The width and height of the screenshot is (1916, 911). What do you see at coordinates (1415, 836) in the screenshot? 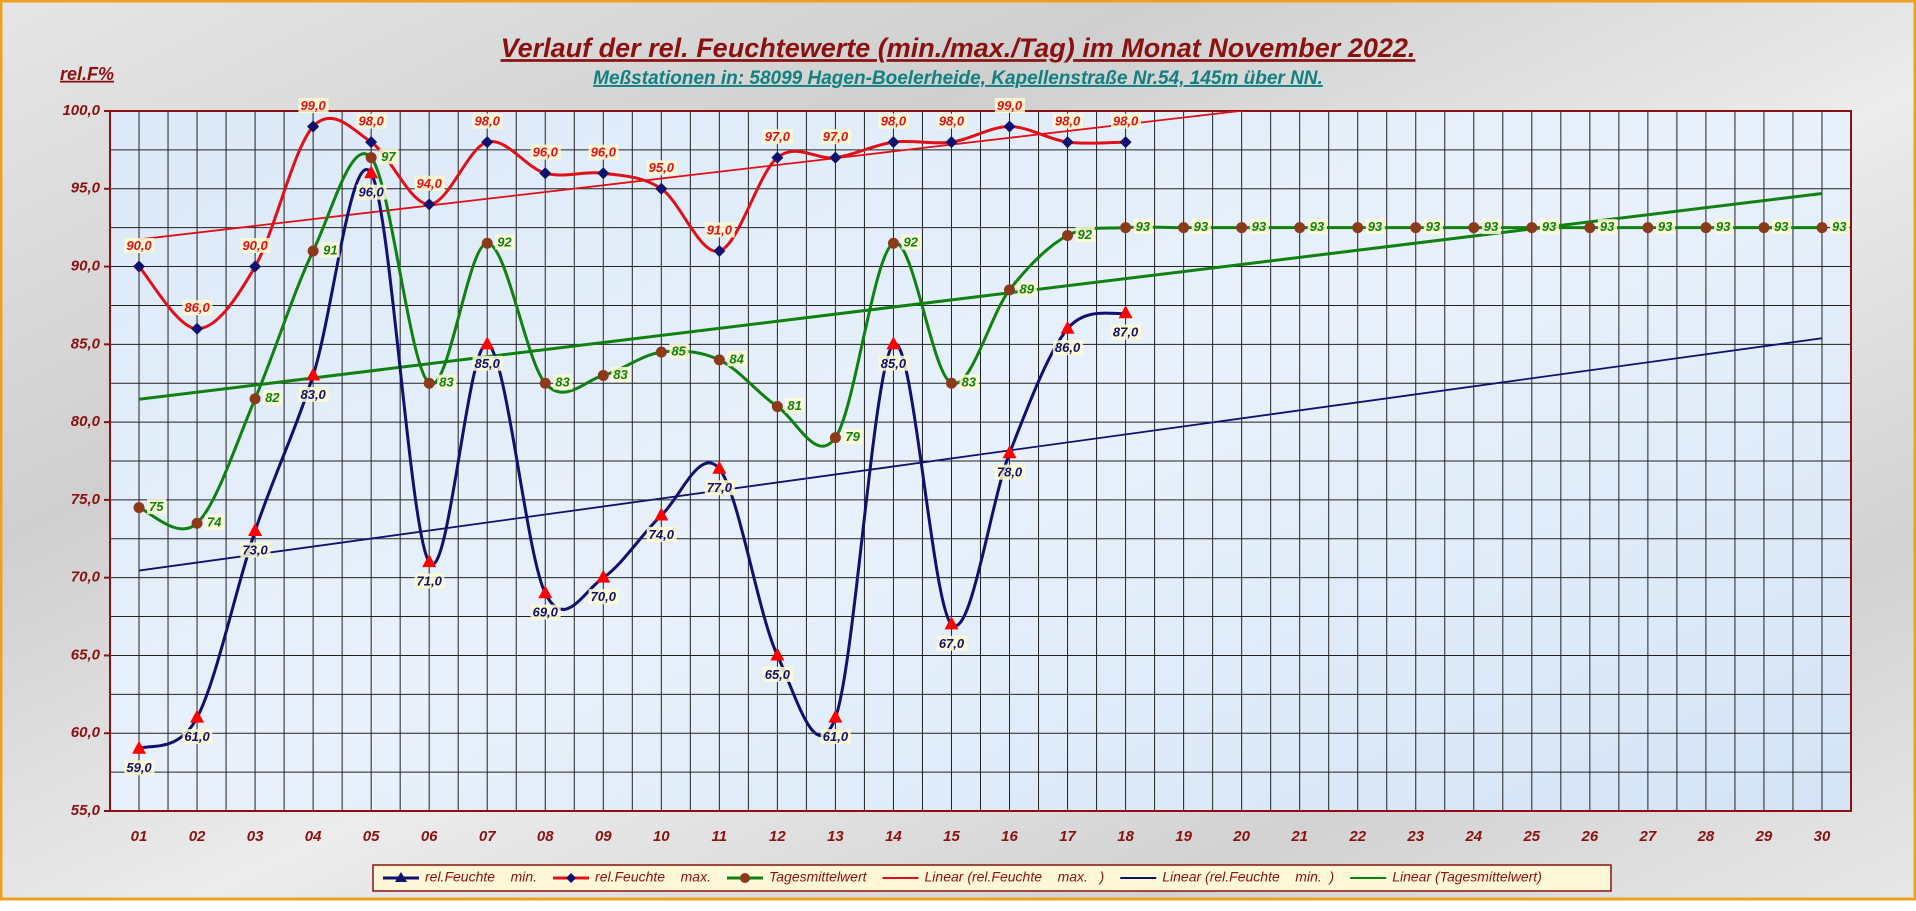
I see `x-tick-label: 23` at bounding box center [1415, 836].